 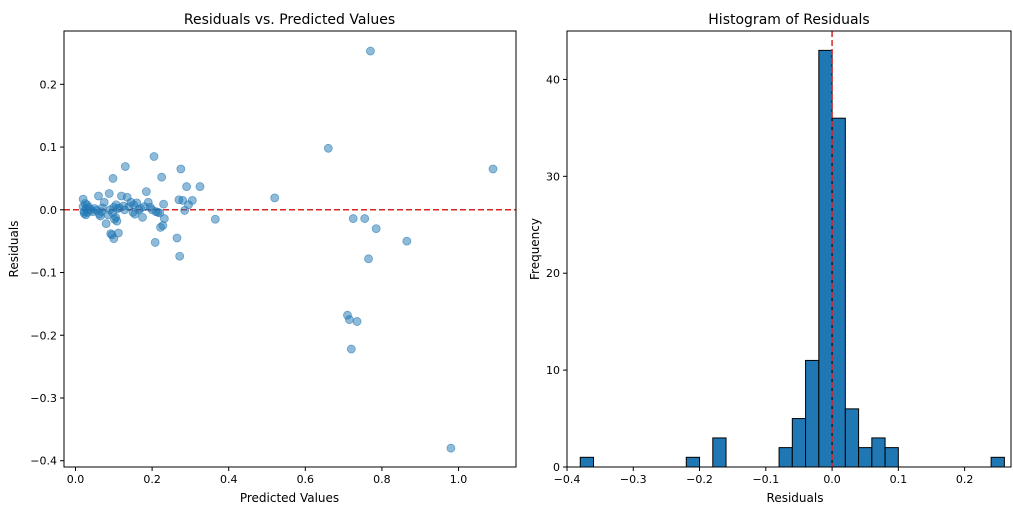 What do you see at coordinates (795, 498) in the screenshot?
I see `histogram-x-axis-label: Residuals` at bounding box center [795, 498].